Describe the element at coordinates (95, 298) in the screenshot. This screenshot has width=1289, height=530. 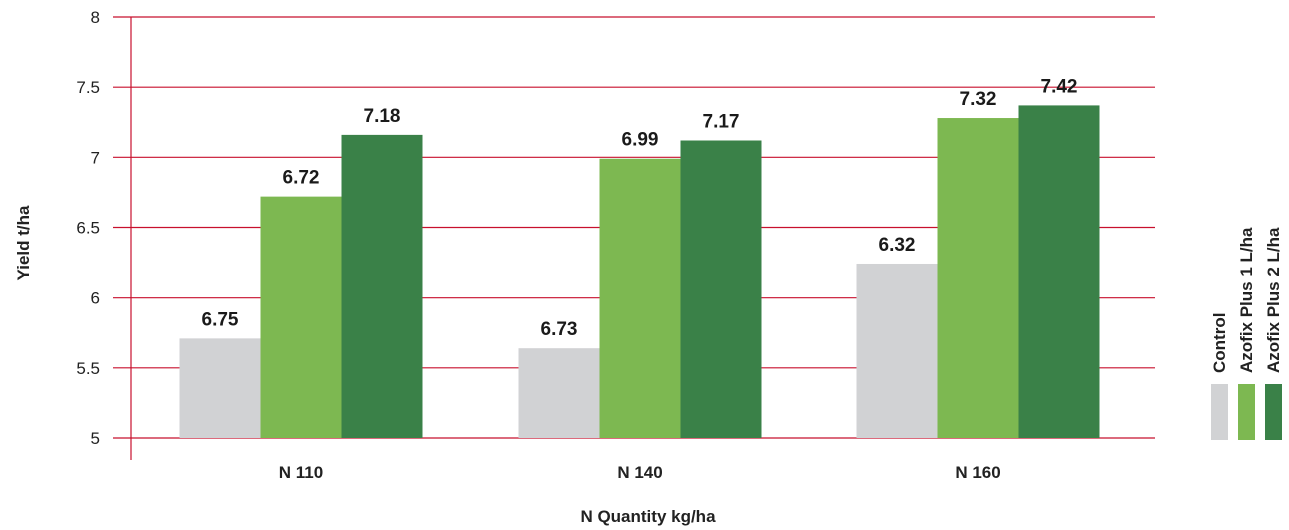
I see `y-tick-label: 6` at that location.